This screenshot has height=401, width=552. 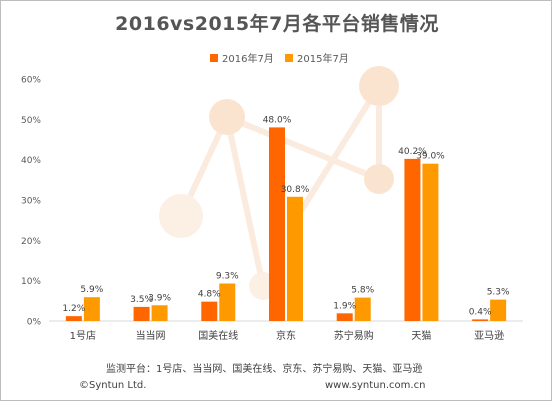 I want to click on x-tick-label: 国美在线, so click(x=218, y=335).